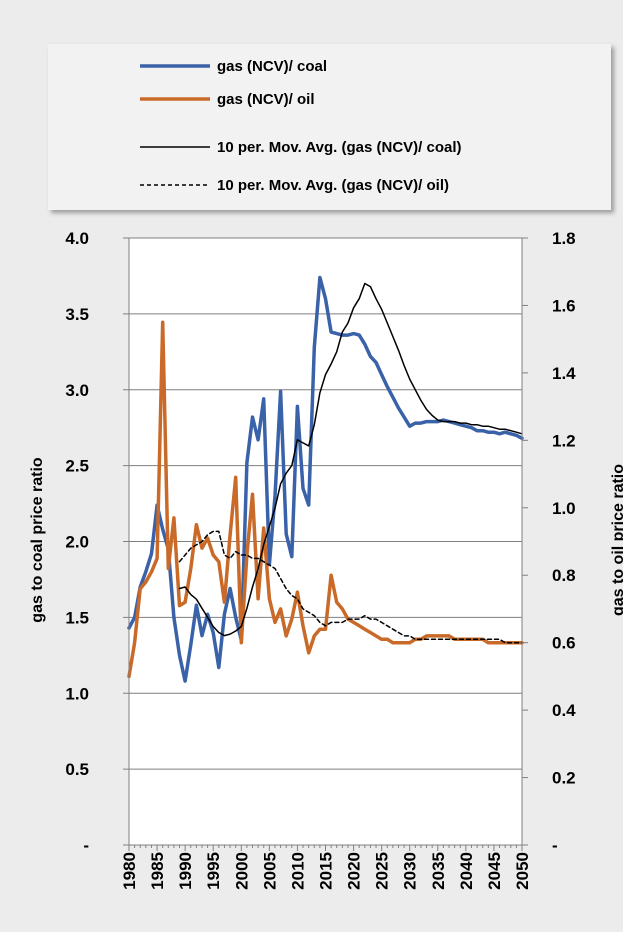  Describe the element at coordinates (564, 778) in the screenshot. I see `y-right-tick-label: 0.2` at that location.